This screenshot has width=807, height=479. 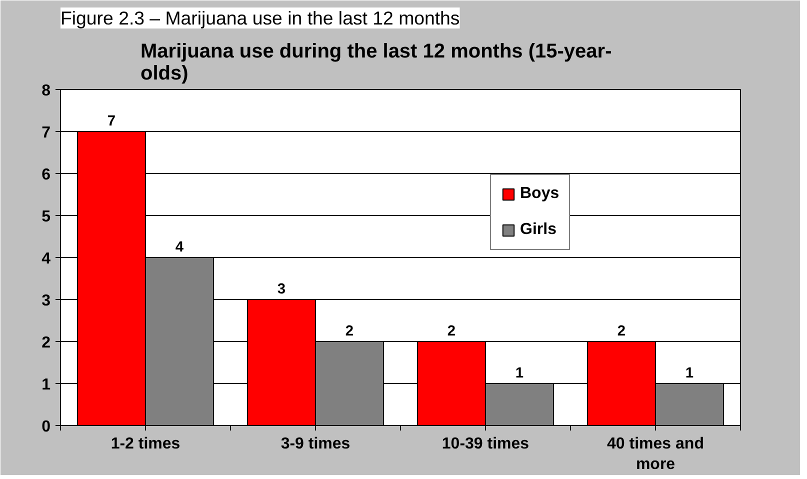 What do you see at coordinates (376, 62) in the screenshot?
I see `chart-title: Marijuana use during the last 12 months (15-year-olds)` at bounding box center [376, 62].